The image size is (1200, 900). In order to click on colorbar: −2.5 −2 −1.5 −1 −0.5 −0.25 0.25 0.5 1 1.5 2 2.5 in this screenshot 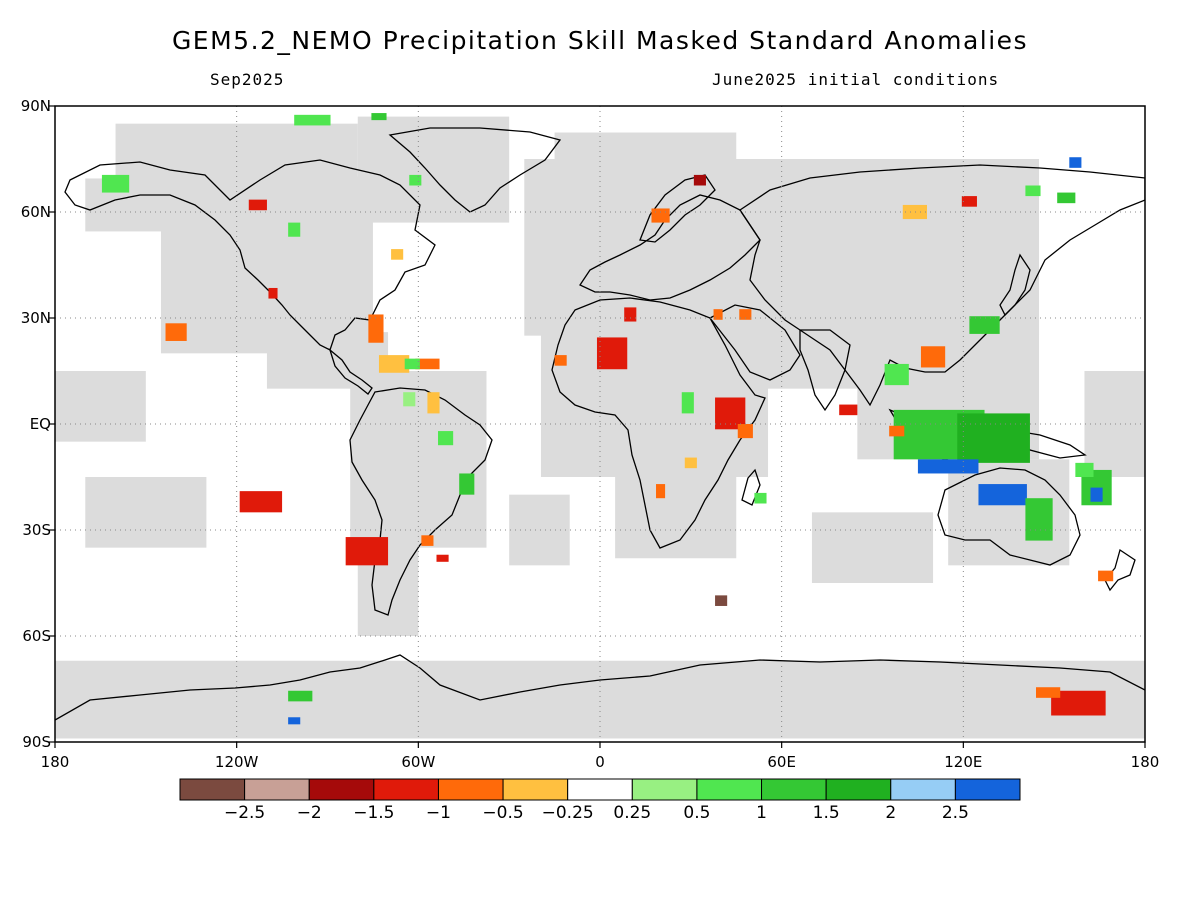, I will do `click(600, 800)`.